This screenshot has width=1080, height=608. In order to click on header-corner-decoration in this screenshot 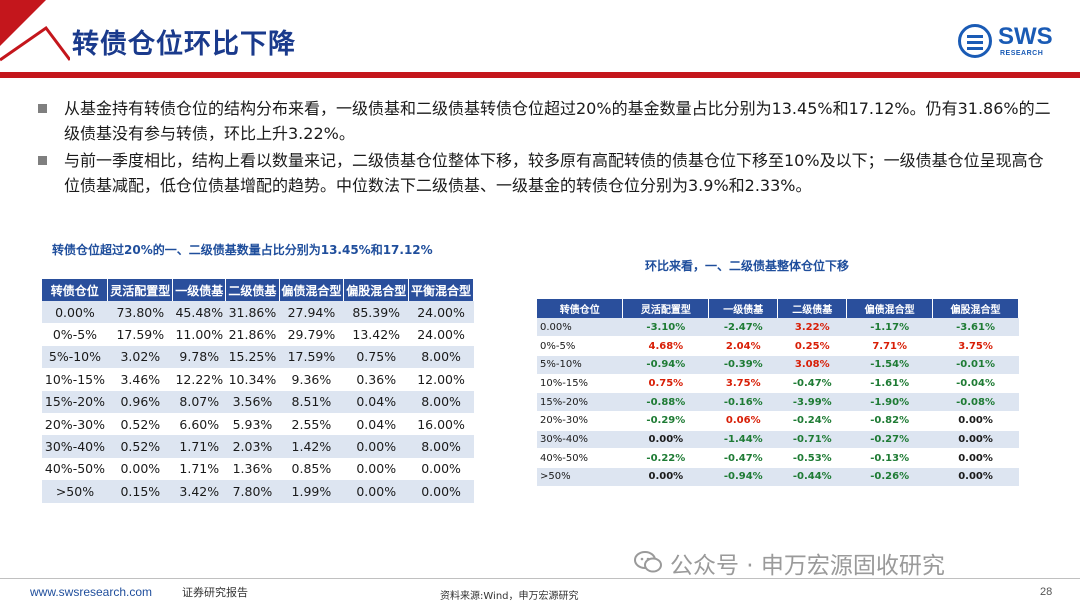, I will do `click(35, 31)`.